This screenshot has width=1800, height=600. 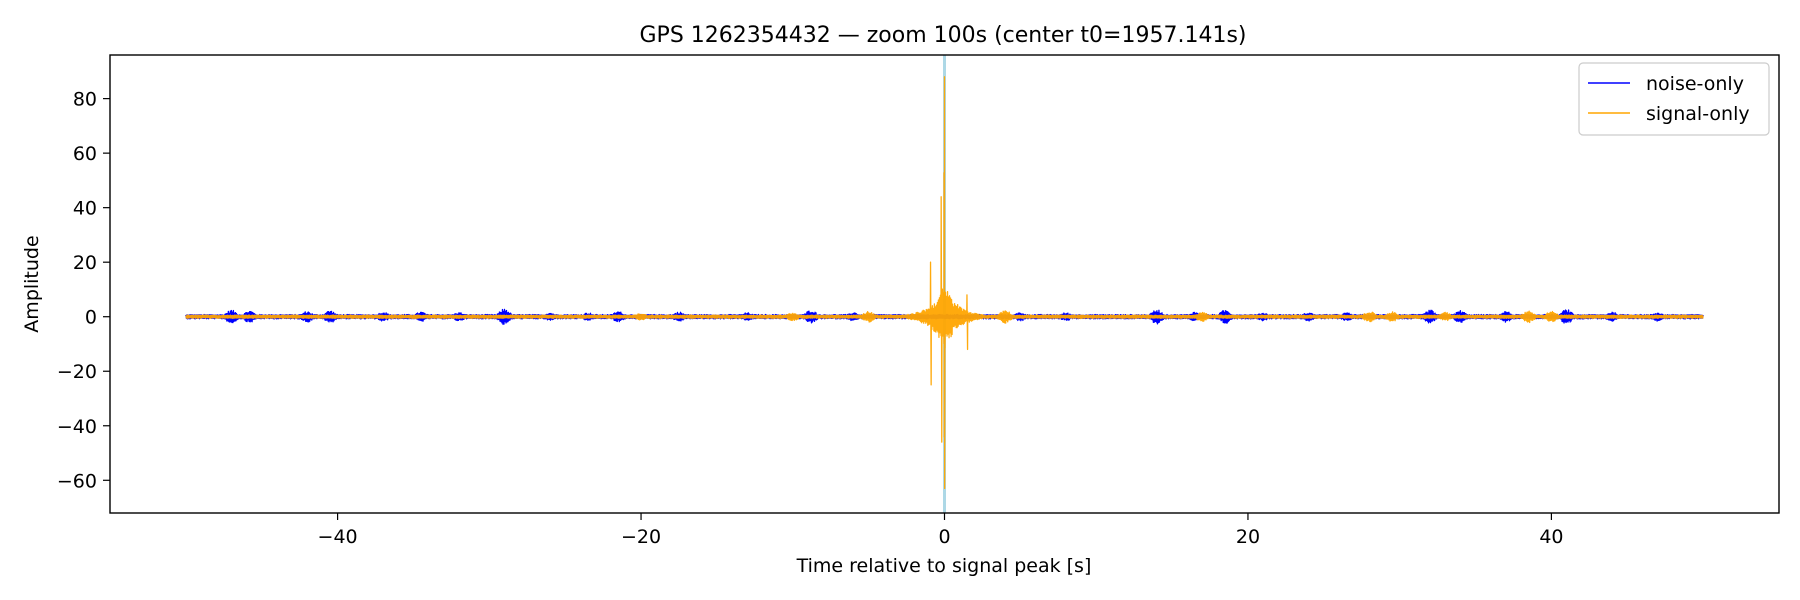 I want to click on y-tick-label: −60, so click(x=77, y=481).